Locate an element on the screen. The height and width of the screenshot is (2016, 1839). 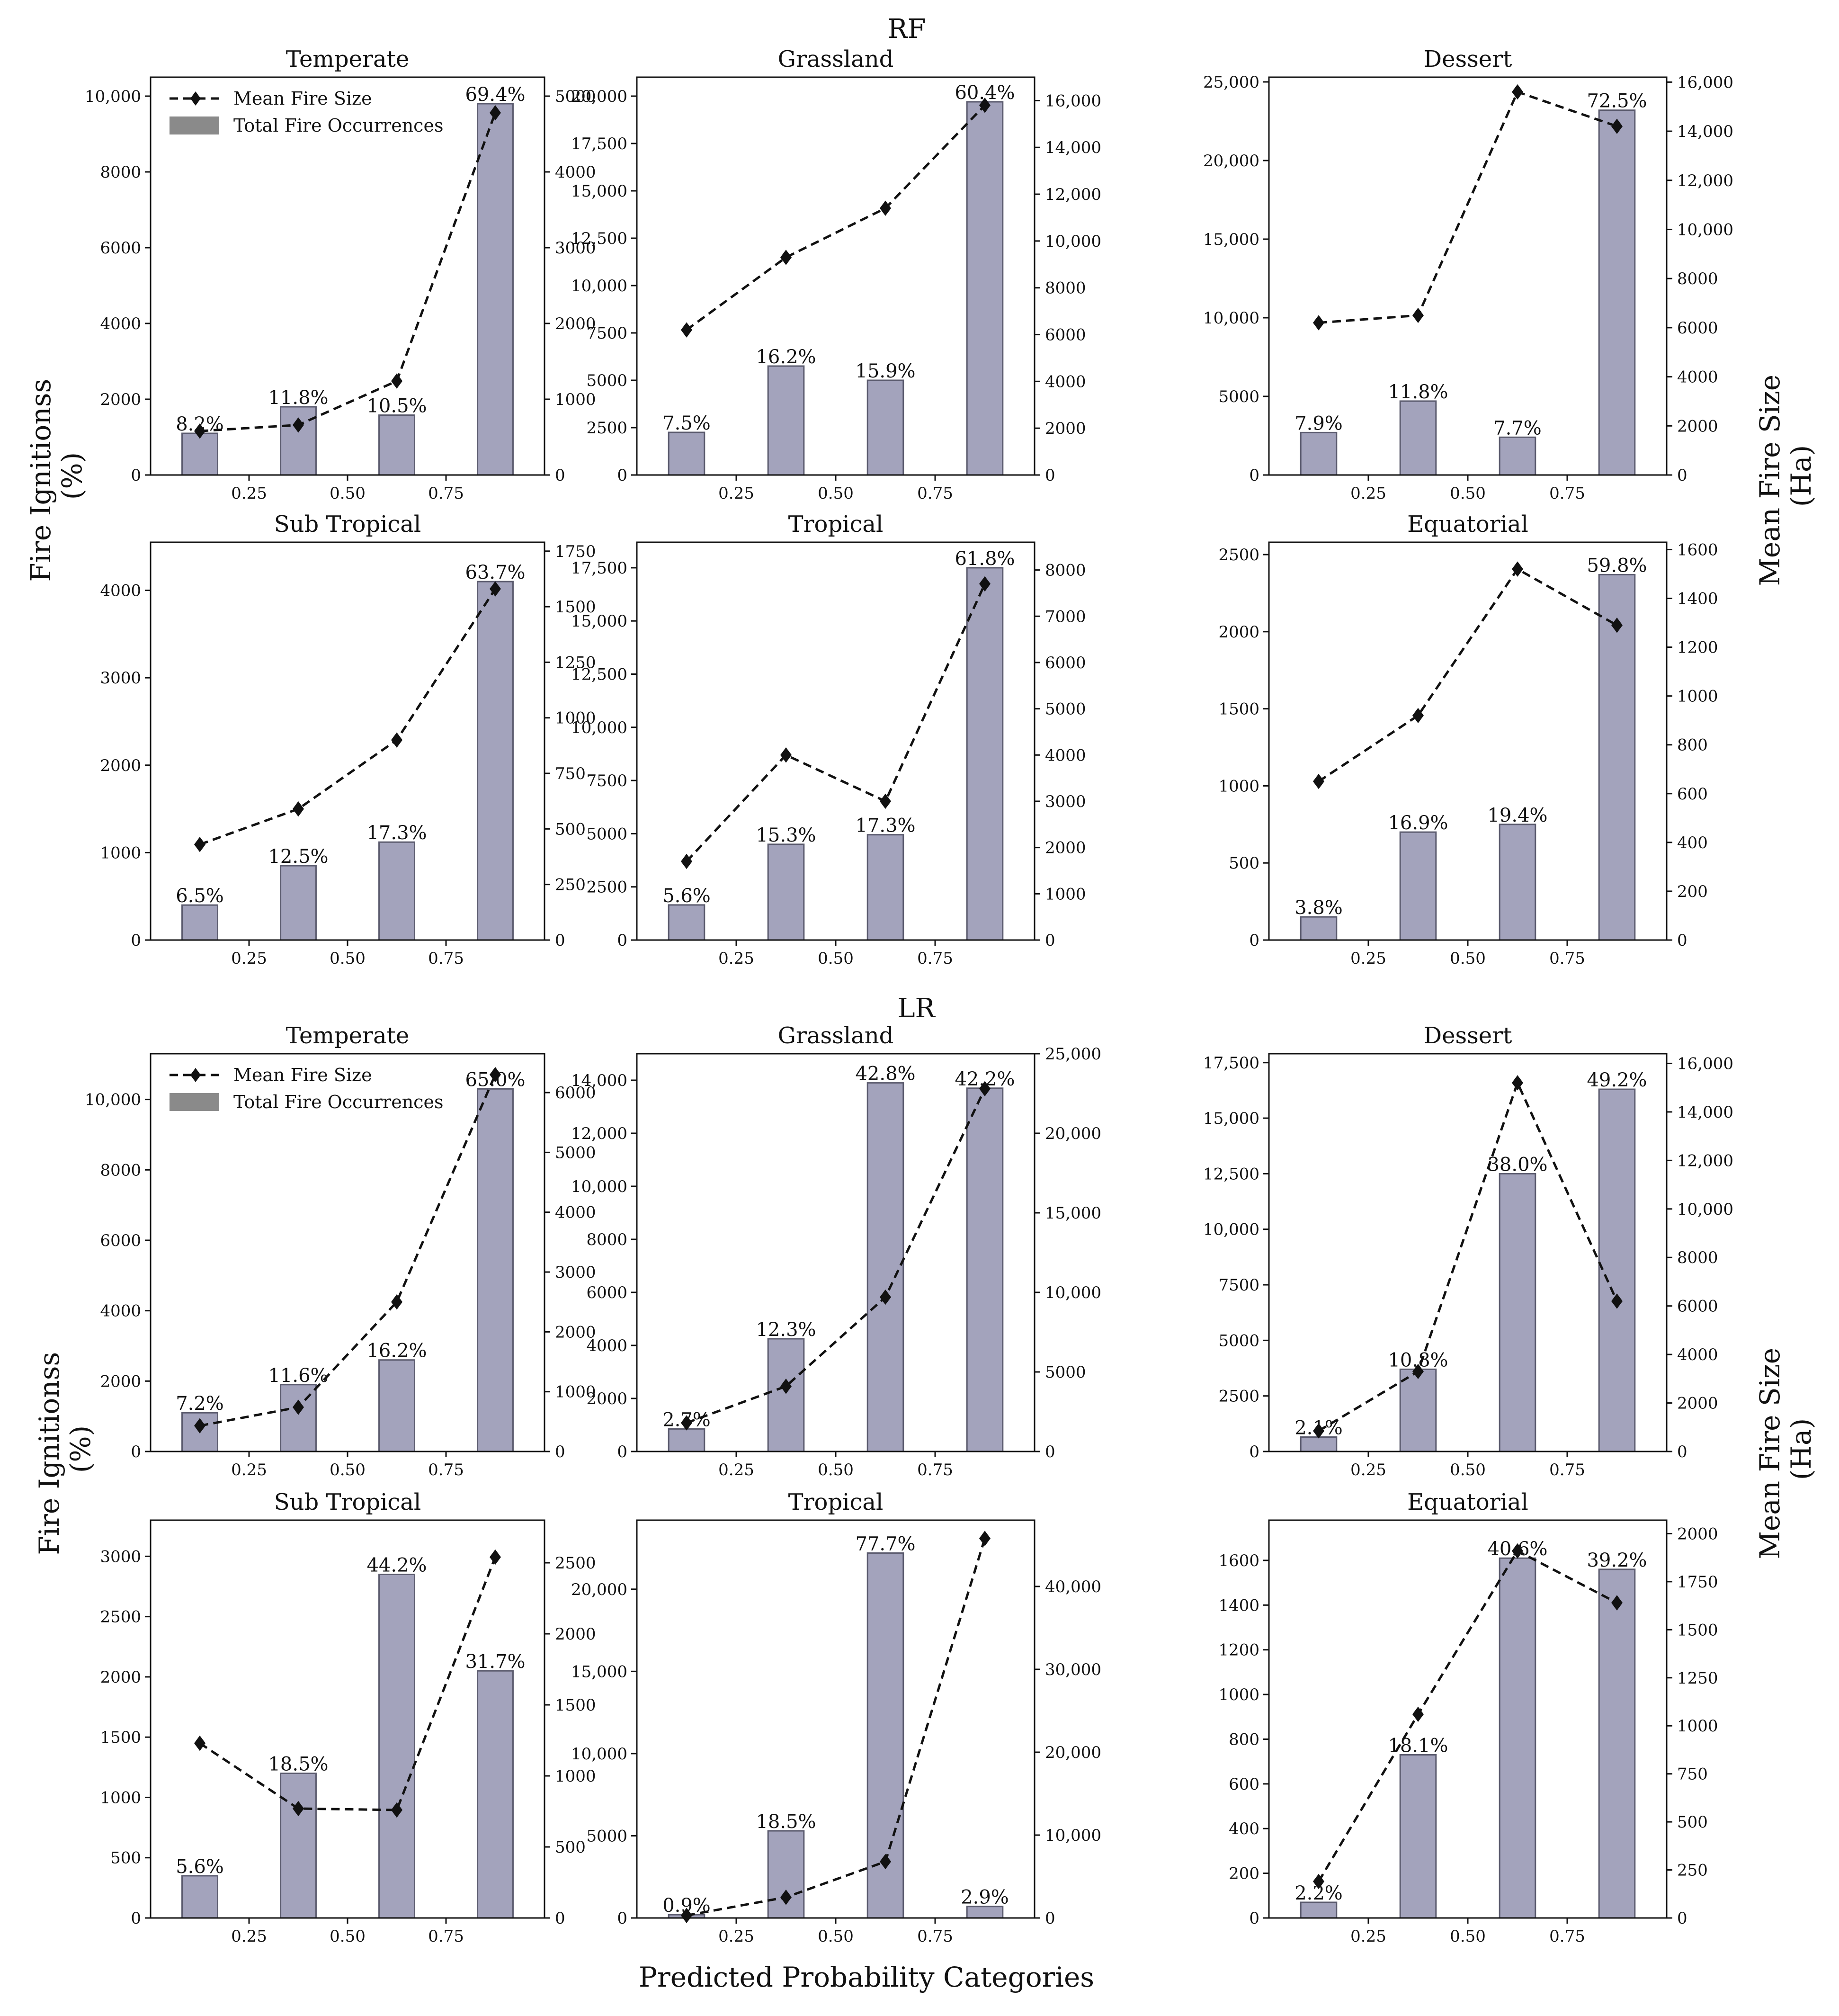
bar-percent-label: 18.1% is located at coordinates (1418, 1746).